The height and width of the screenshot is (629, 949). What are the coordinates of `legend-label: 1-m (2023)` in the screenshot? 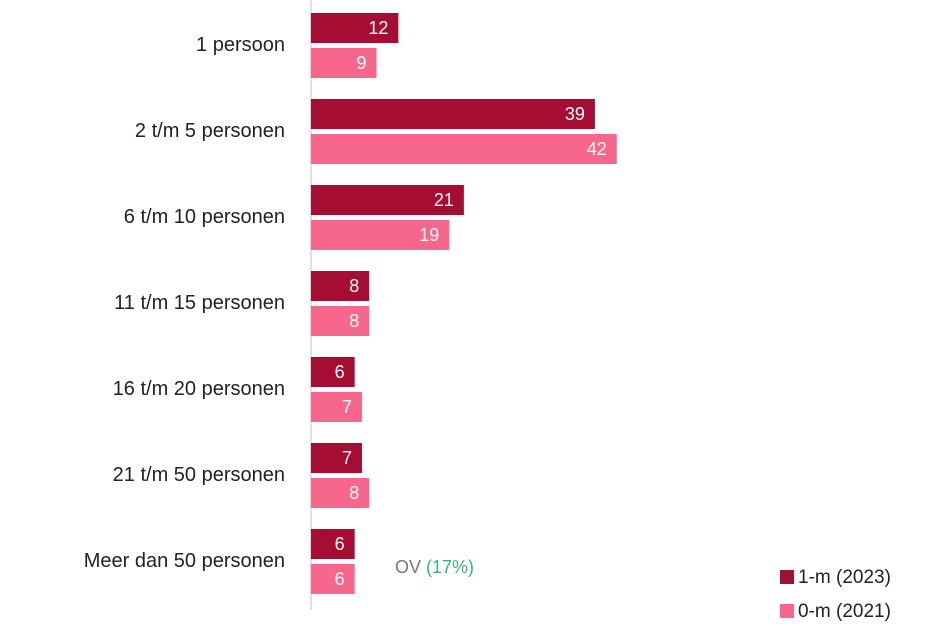 It's located at (844, 577).